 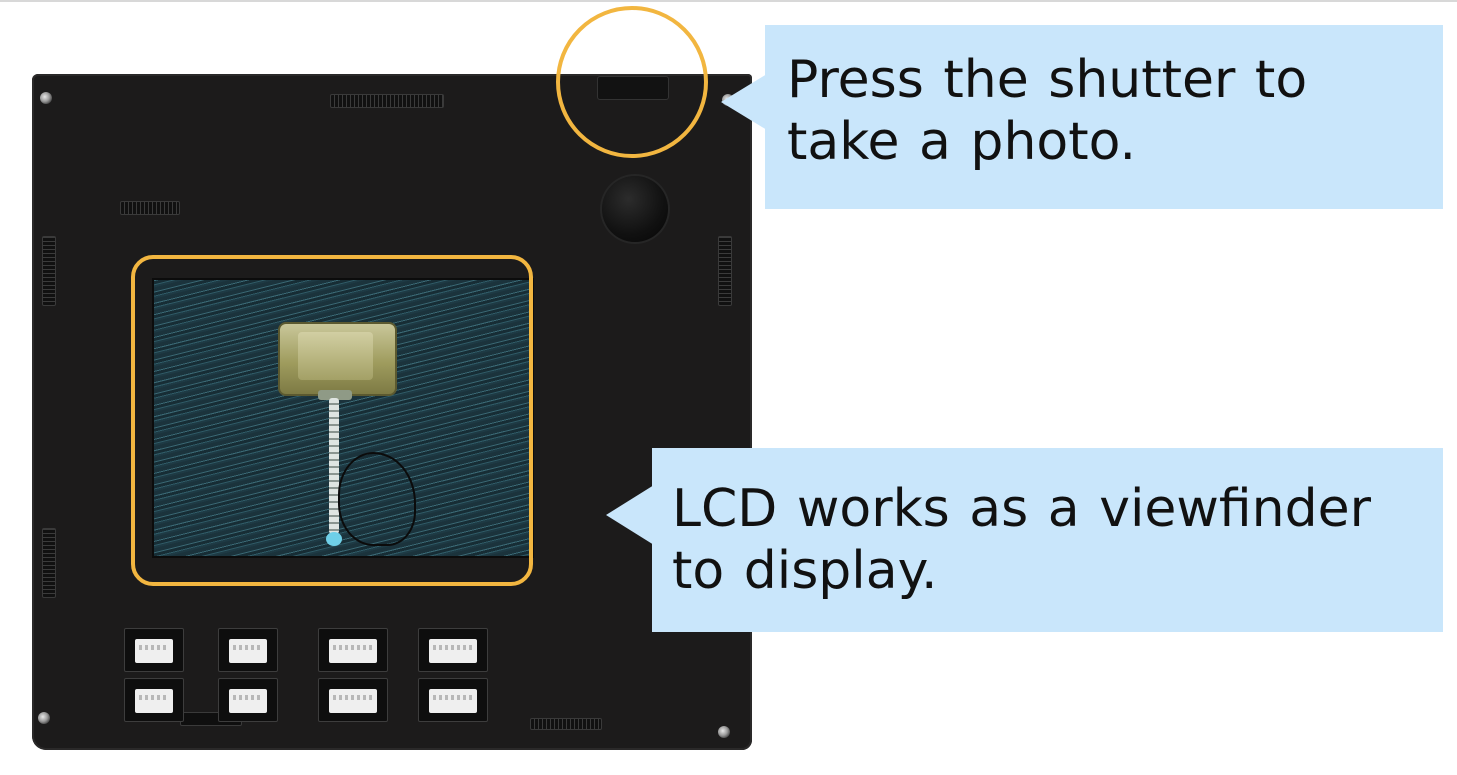 What do you see at coordinates (632, 82) in the screenshot?
I see `shutter-highlight-circle` at bounding box center [632, 82].